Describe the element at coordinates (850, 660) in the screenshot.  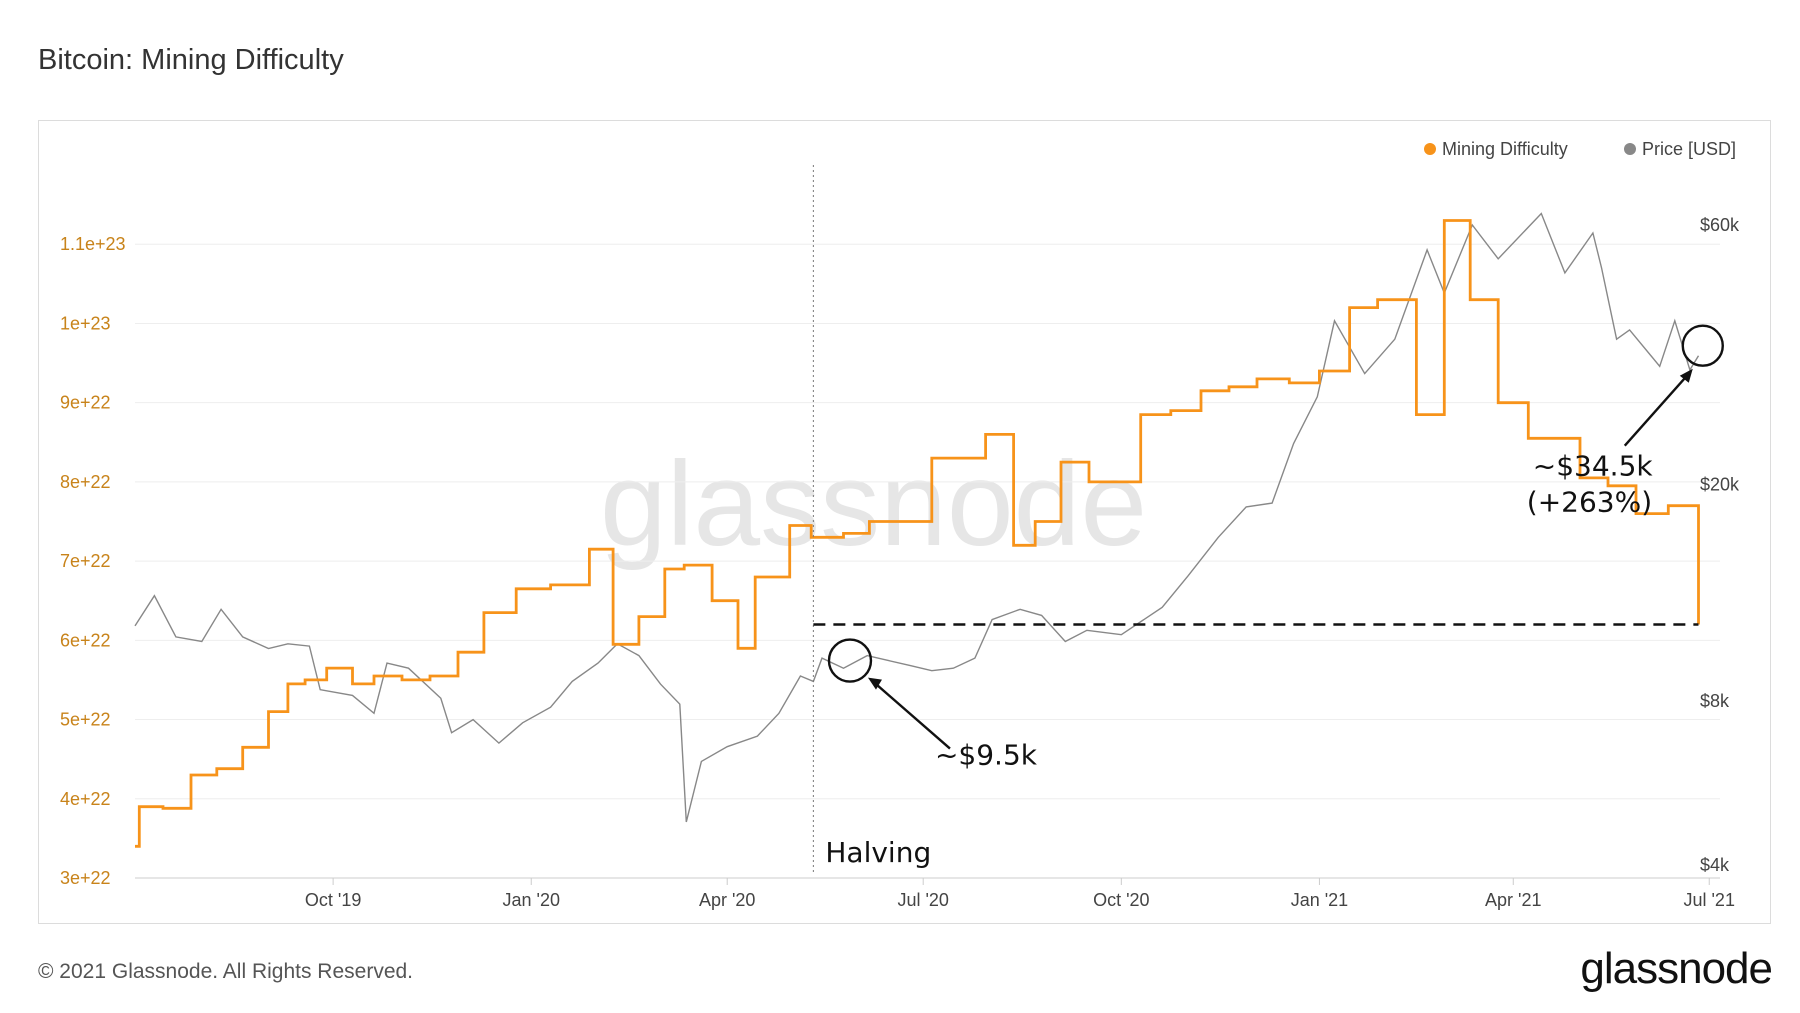
I see `price-circle-9-5k` at that location.